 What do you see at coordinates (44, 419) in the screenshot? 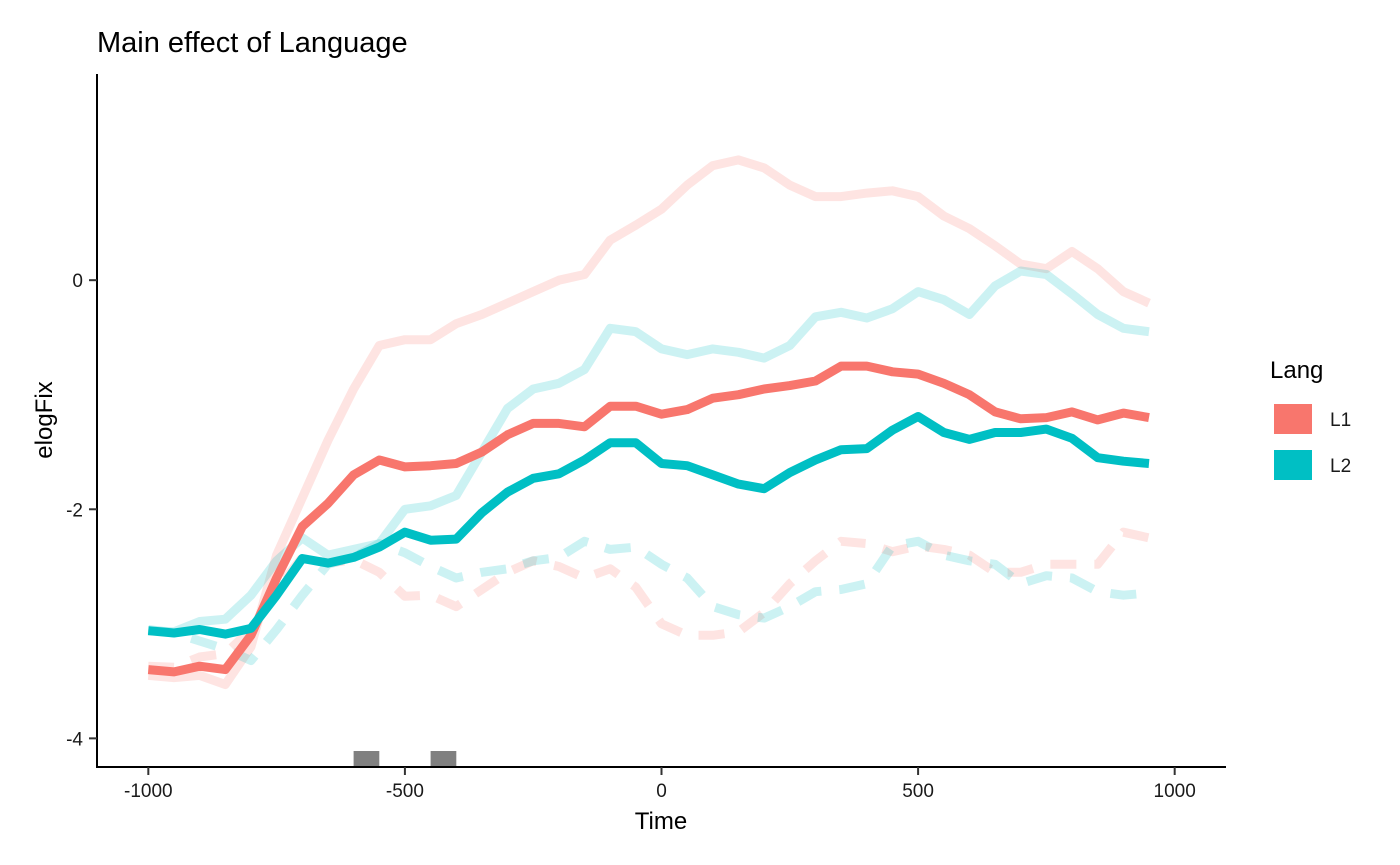
I see `y-axis-title: elogFix` at bounding box center [44, 419].